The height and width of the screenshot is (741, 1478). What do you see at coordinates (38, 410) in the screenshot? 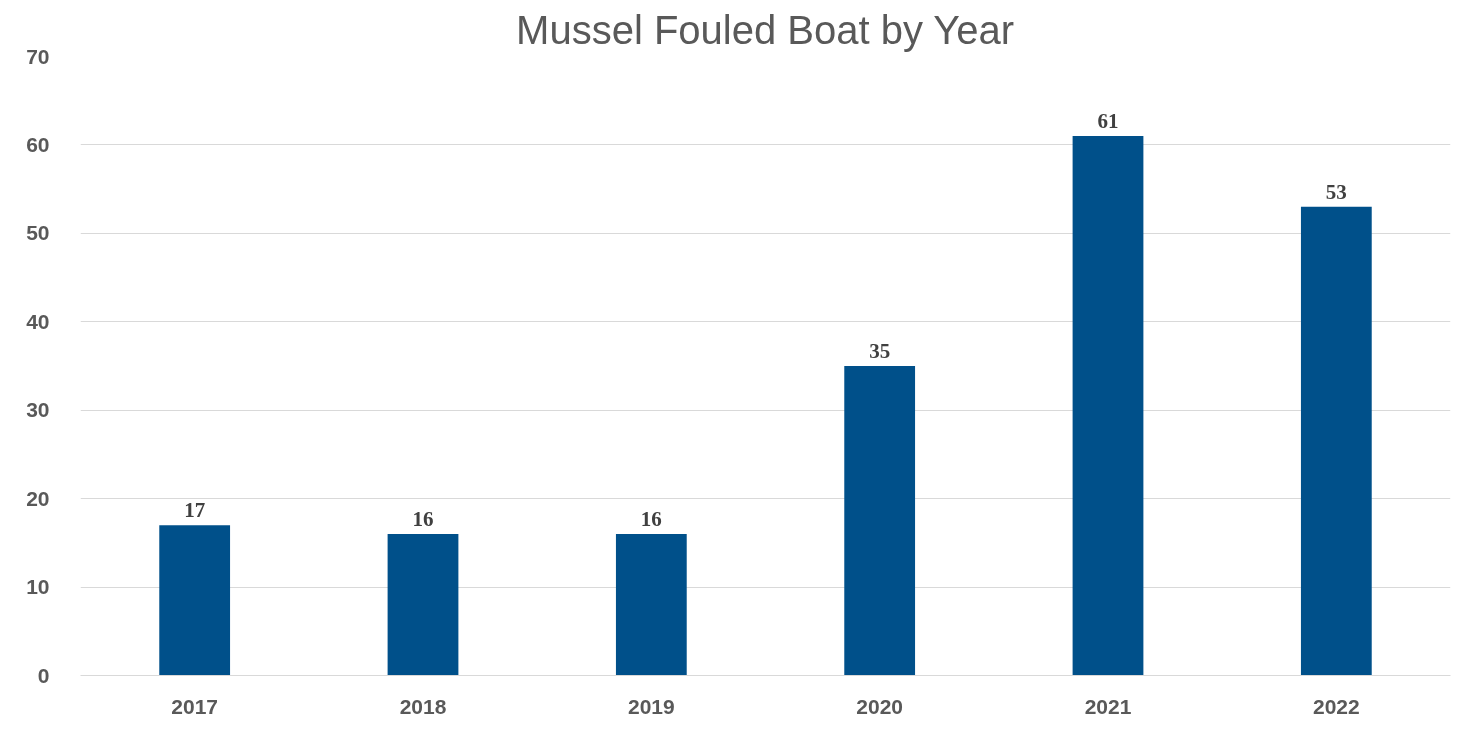
I see `y-tick-label: 30` at bounding box center [38, 410].